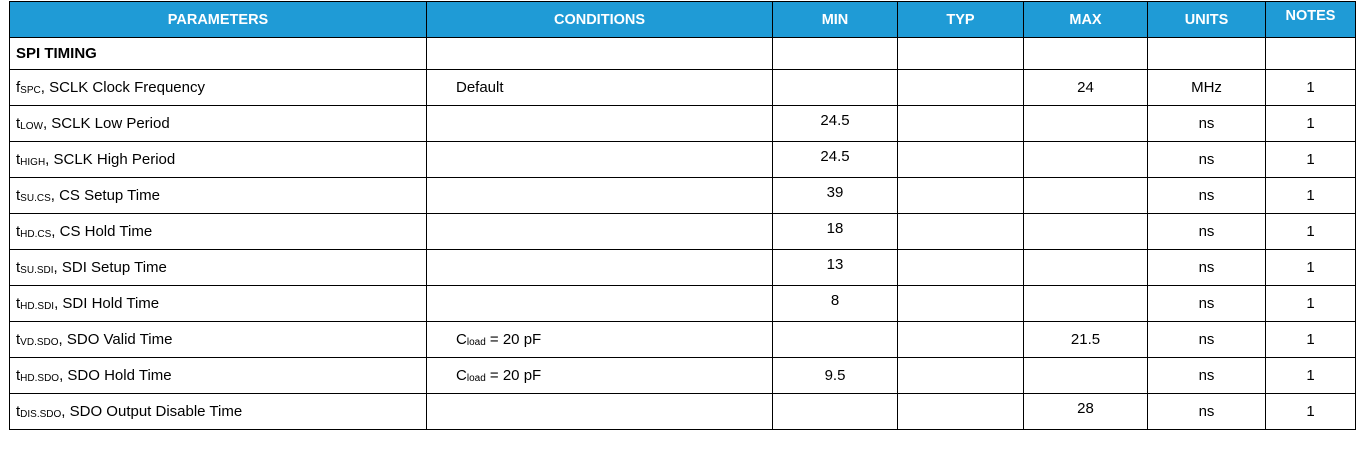 The image size is (1364, 467). I want to click on table-row: tLOW, SCLK Low Period 24.5 ns 1, so click(682, 123).